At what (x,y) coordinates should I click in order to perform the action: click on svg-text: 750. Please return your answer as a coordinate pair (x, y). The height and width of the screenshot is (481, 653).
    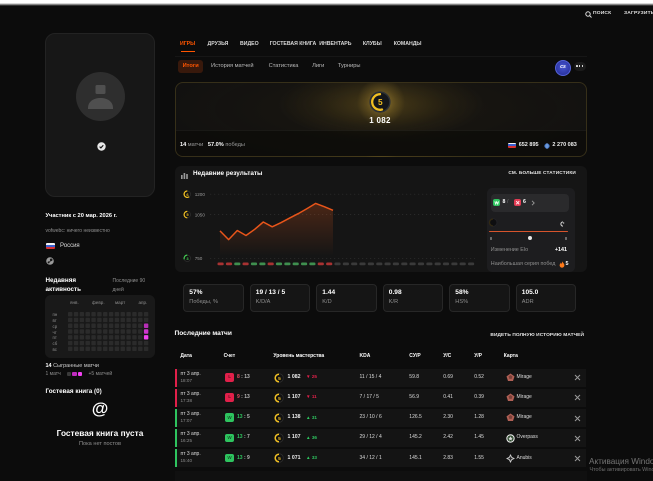
    Looking at the image, I should click on (199, 258).